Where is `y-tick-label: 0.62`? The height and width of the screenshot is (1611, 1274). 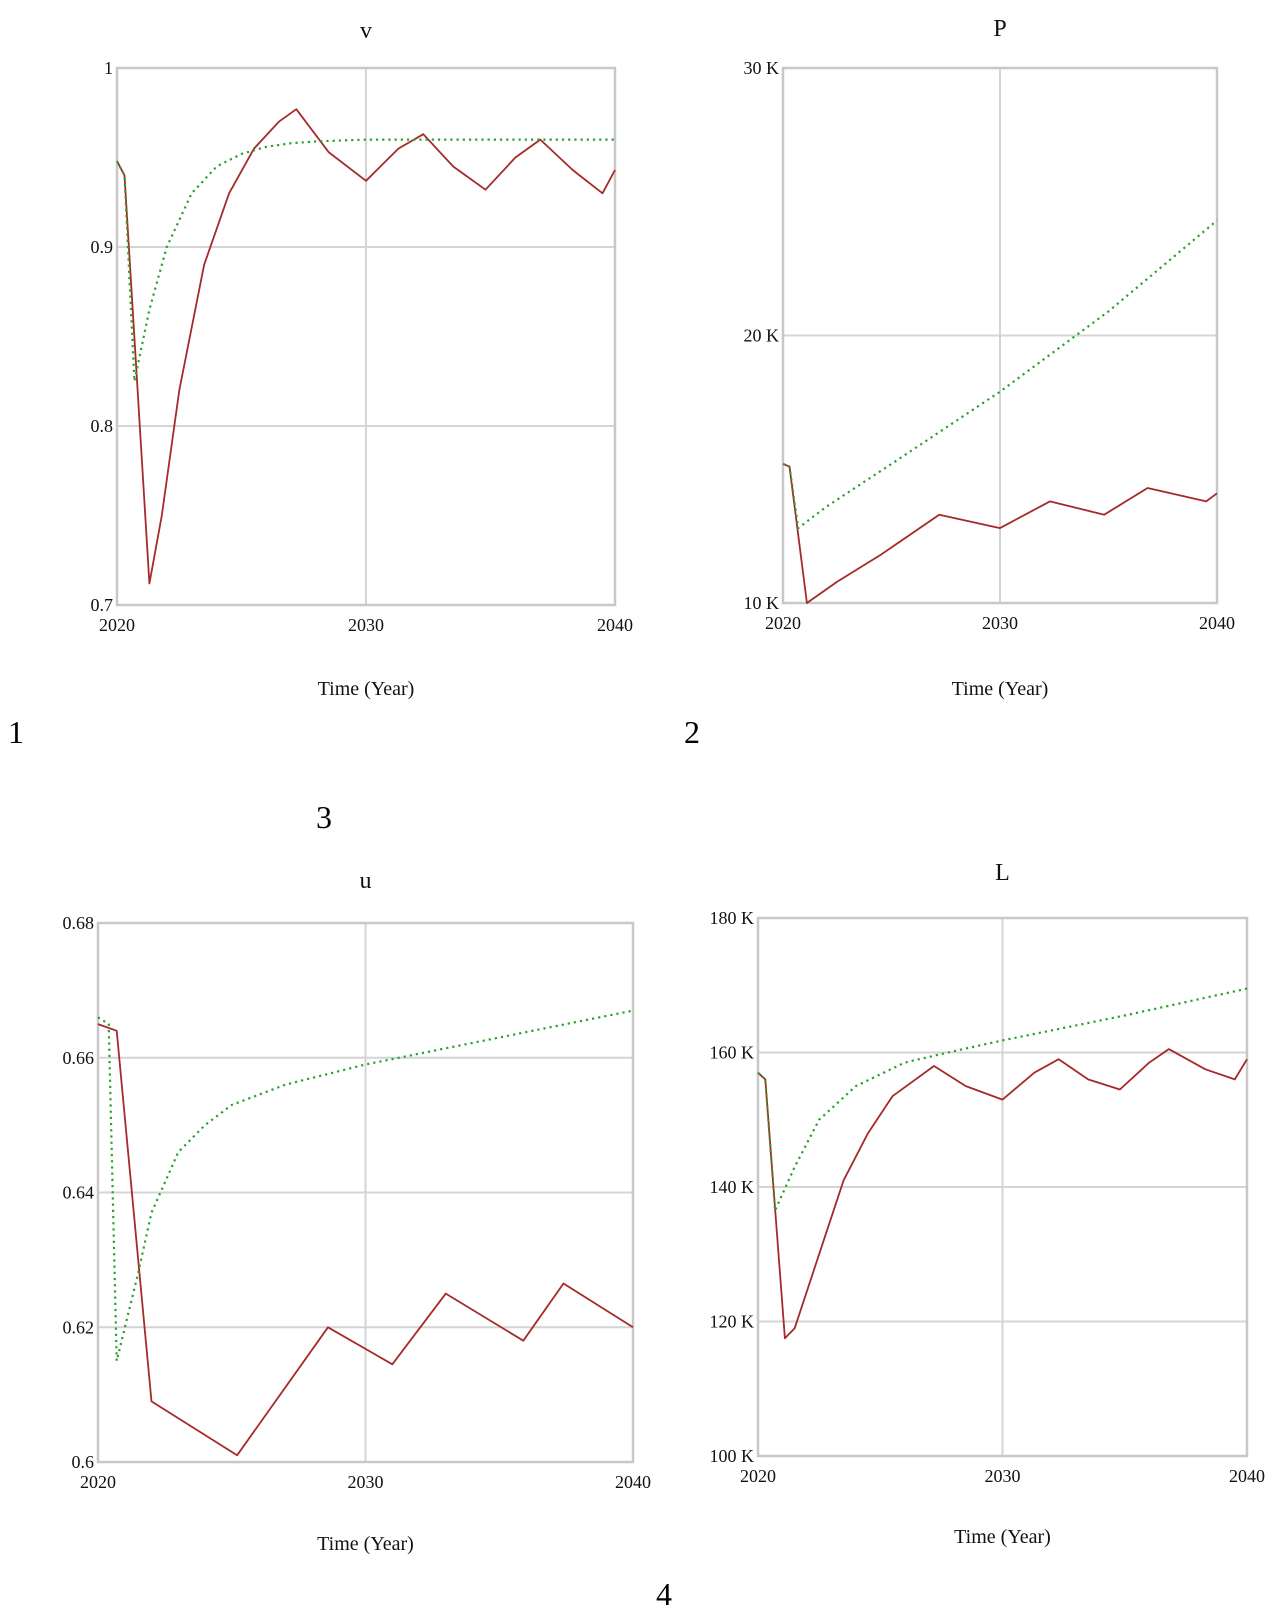
y-tick-label: 0.62 is located at coordinates (79, 1327).